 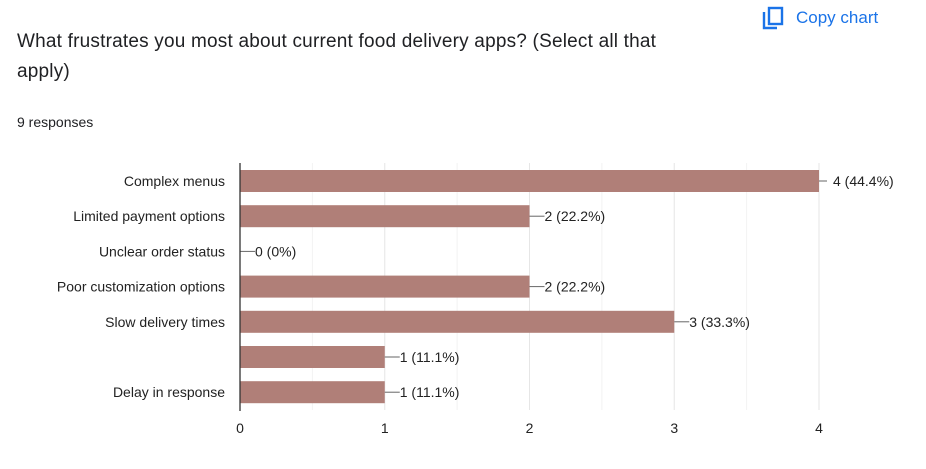 What do you see at coordinates (162, 251) in the screenshot?
I see `category-label: Unclear order status` at bounding box center [162, 251].